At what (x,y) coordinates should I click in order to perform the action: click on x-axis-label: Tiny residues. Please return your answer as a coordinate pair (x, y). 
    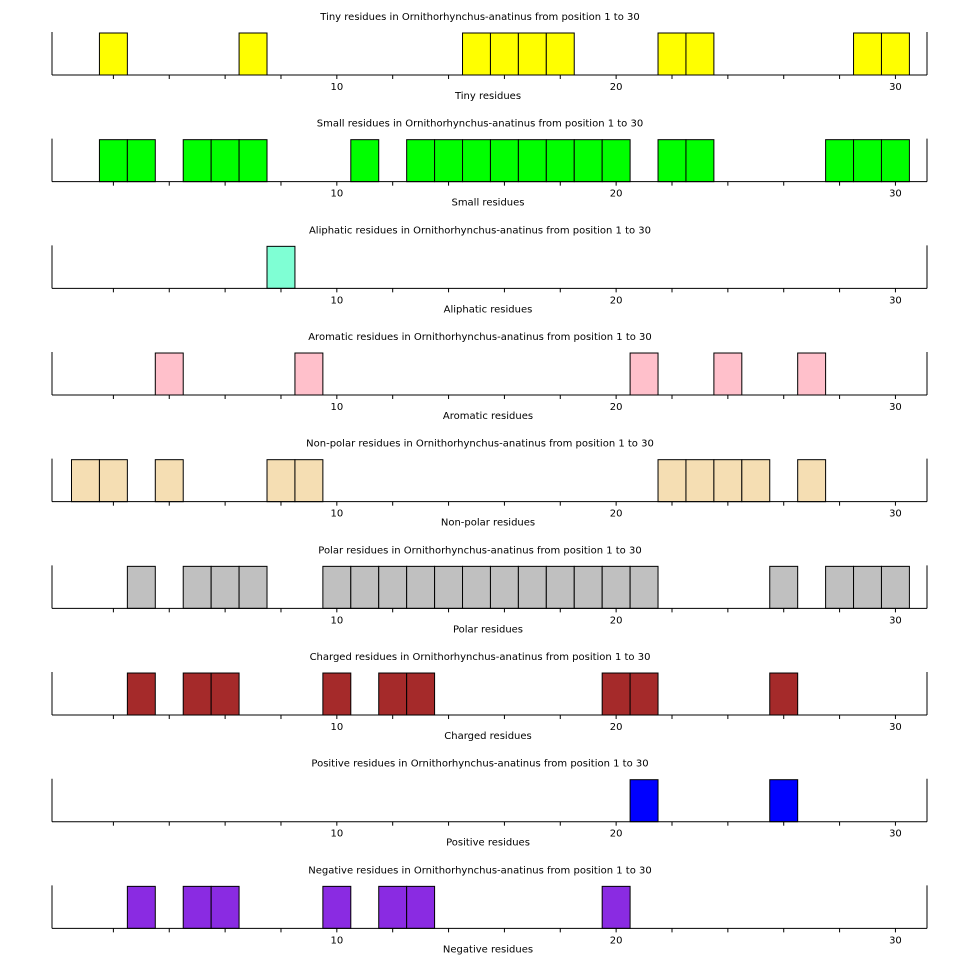
    Looking at the image, I should click on (487, 96).